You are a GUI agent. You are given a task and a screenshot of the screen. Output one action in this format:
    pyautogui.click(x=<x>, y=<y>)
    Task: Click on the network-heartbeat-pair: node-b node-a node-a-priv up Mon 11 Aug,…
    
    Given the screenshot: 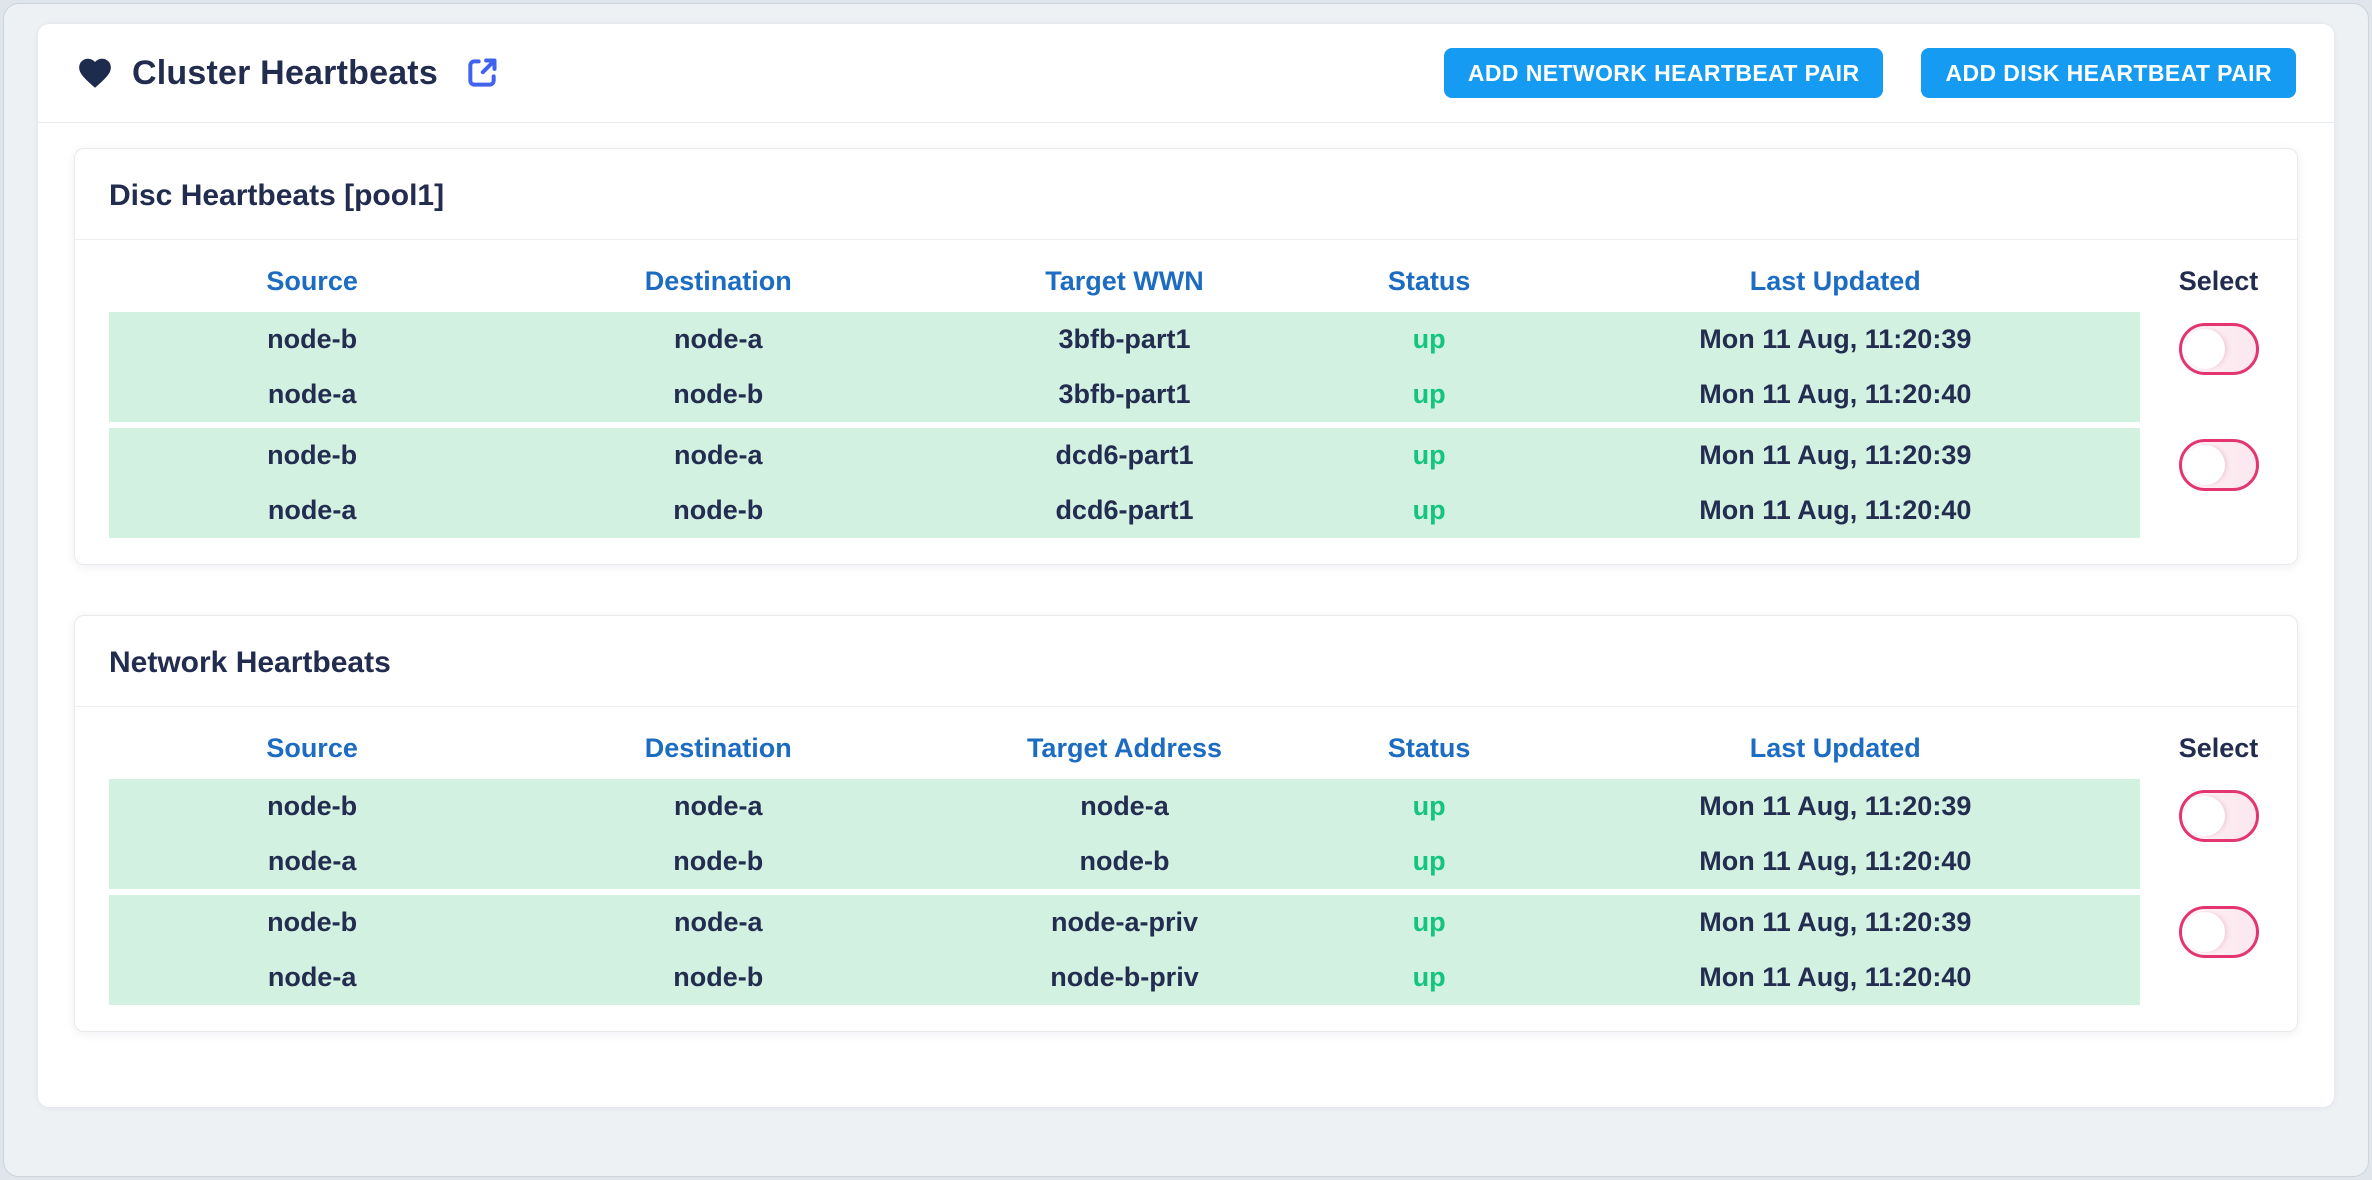 What is the action you would take?
    pyautogui.click(x=1203, y=950)
    